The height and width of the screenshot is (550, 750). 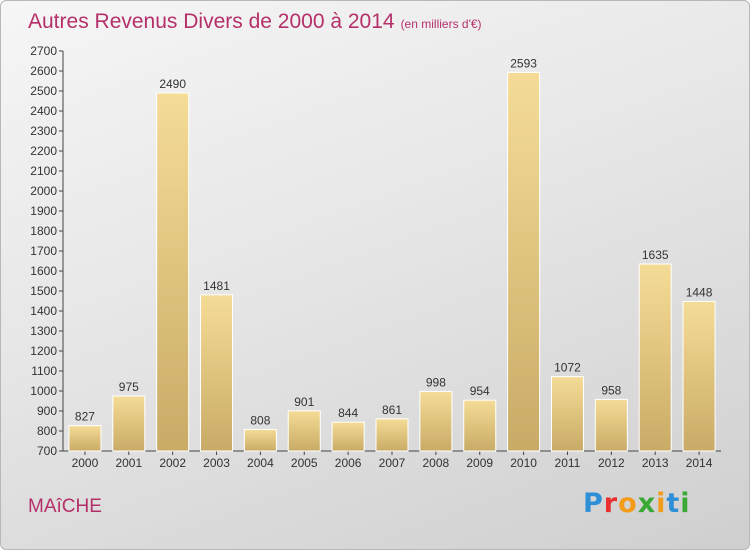 What do you see at coordinates (85, 438) in the screenshot?
I see `bar-2000` at bounding box center [85, 438].